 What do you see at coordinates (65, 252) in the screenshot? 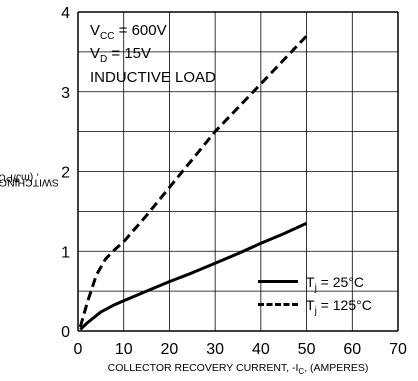
I see `y-tick-label: 1` at bounding box center [65, 252].